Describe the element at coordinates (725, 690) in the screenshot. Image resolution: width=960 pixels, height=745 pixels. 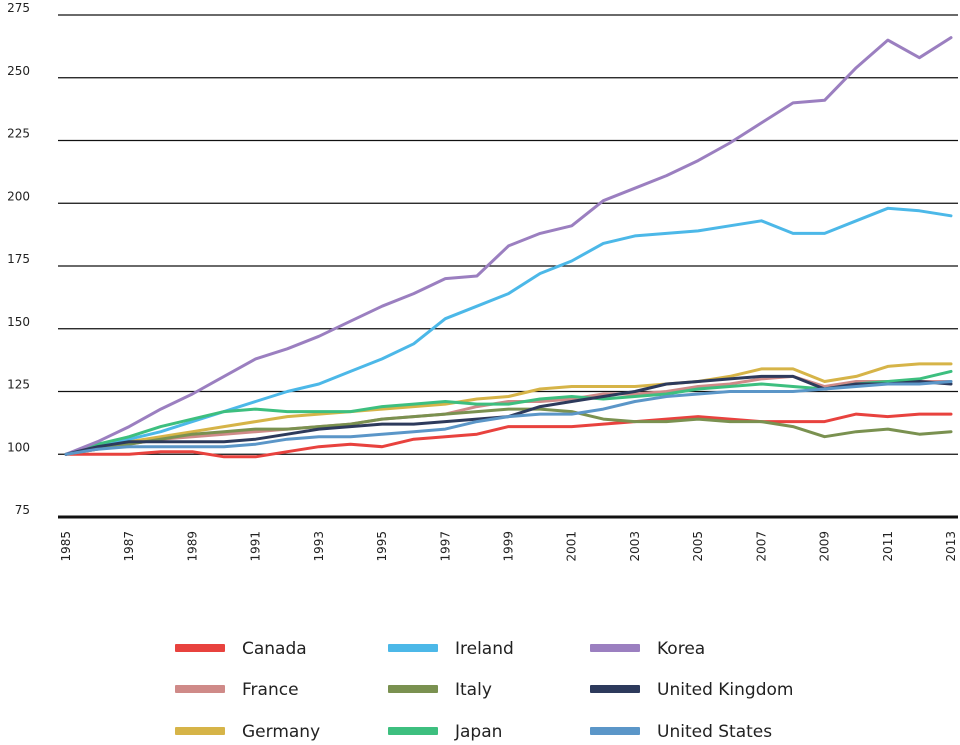
I see `legend-label: United Kingdom` at that location.